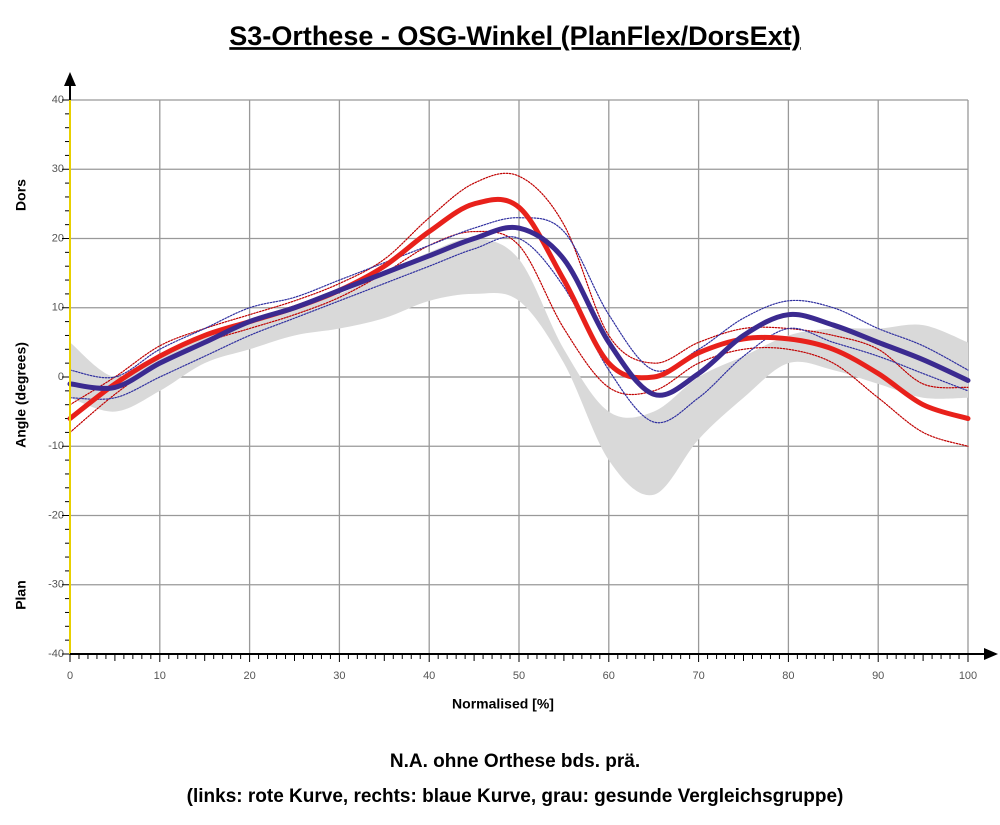 The height and width of the screenshot is (825, 1000). Describe the element at coordinates (58, 169) in the screenshot. I see `y-tick-label: 30` at that location.